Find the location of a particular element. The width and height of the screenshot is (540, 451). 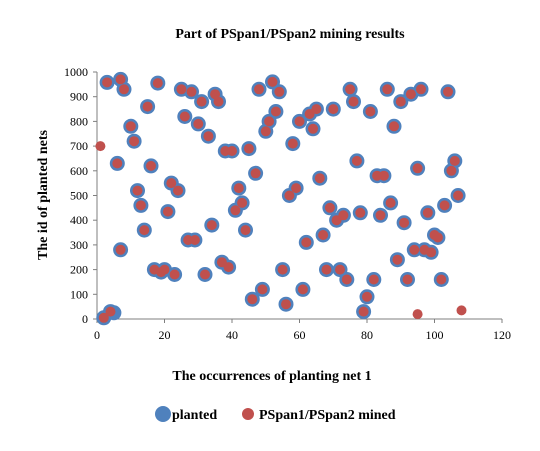

legend-marker-planted is located at coordinates (163, 414).